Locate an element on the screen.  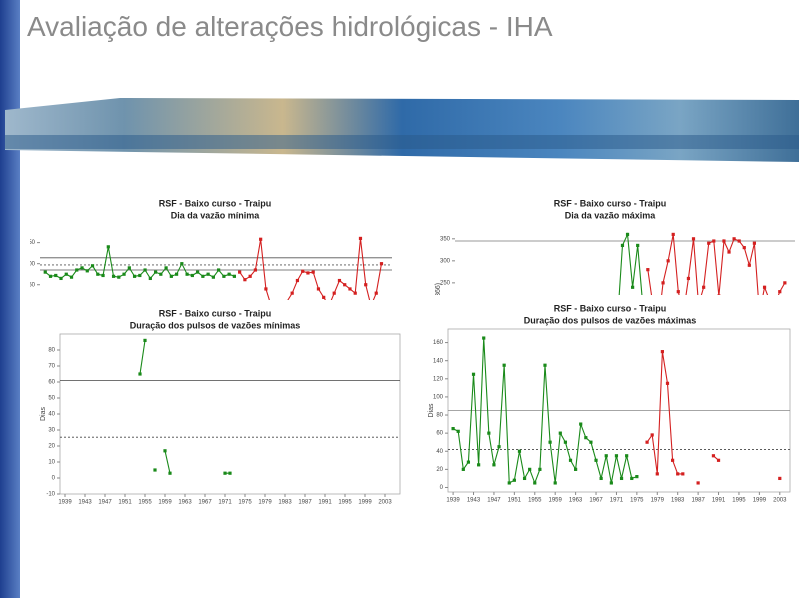
plot-frame is located at coordinates (230, 414).